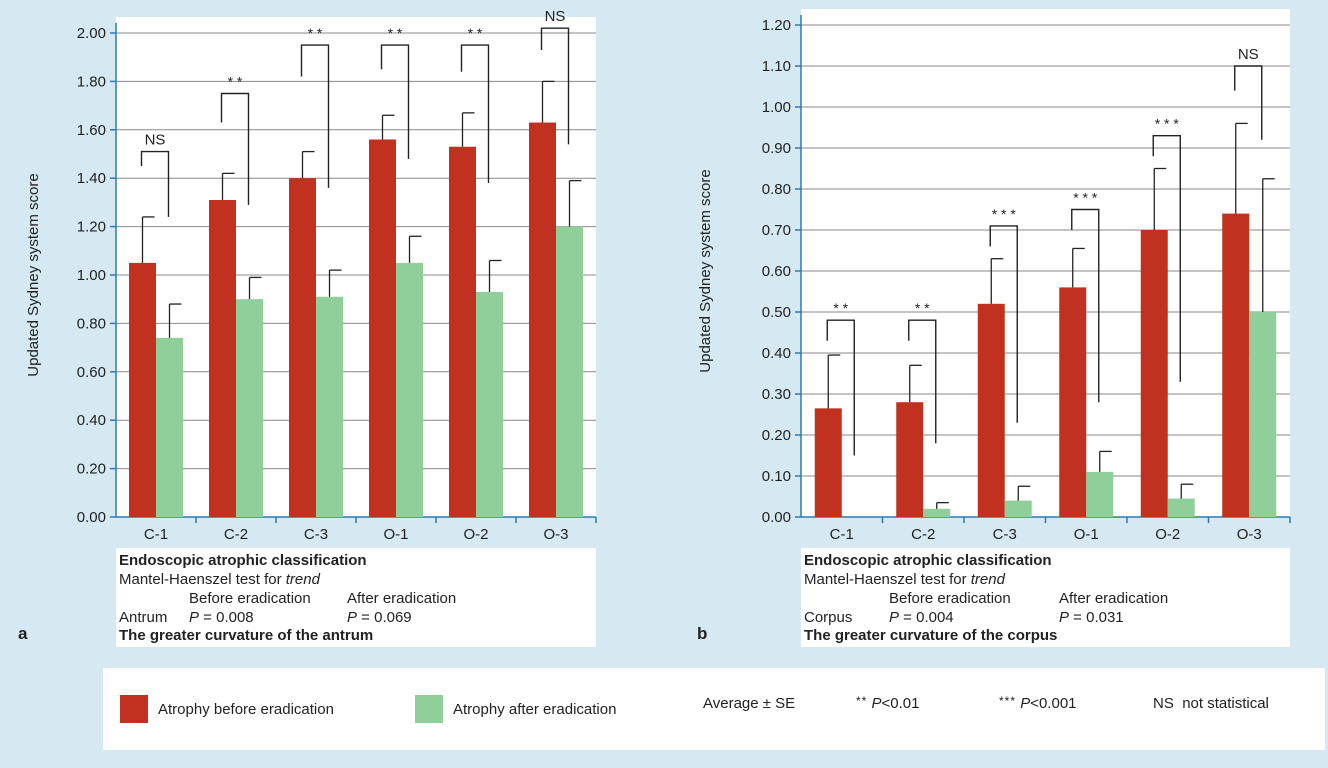  Describe the element at coordinates (1005, 534) in the screenshot. I see `x-category-label: C-3` at that location.